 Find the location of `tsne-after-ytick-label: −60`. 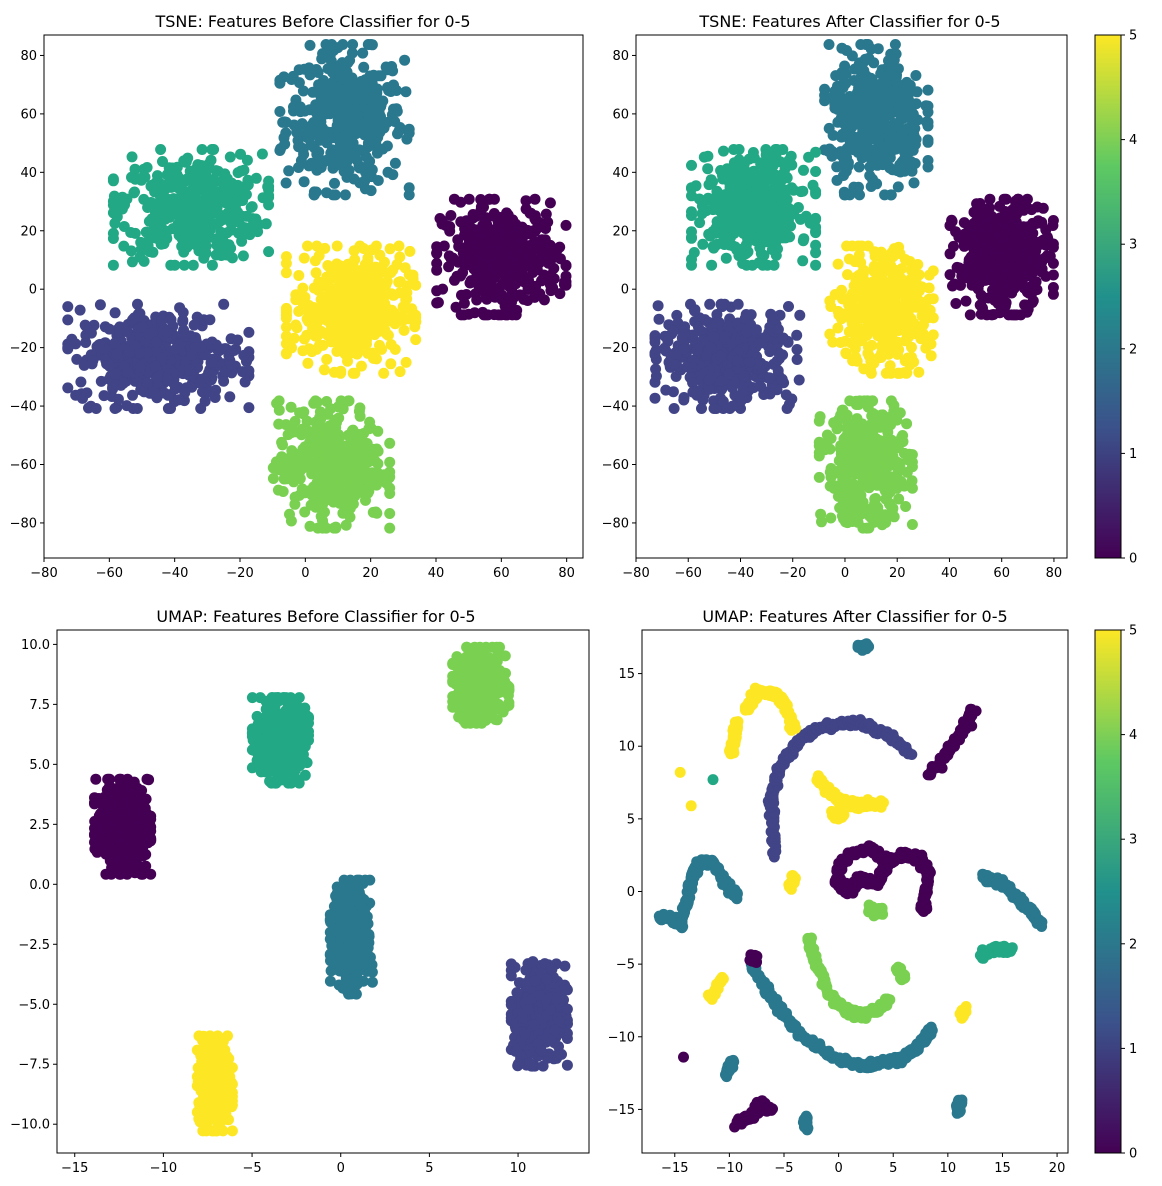

tsne-after-ytick-label: −60 is located at coordinates (615, 465).